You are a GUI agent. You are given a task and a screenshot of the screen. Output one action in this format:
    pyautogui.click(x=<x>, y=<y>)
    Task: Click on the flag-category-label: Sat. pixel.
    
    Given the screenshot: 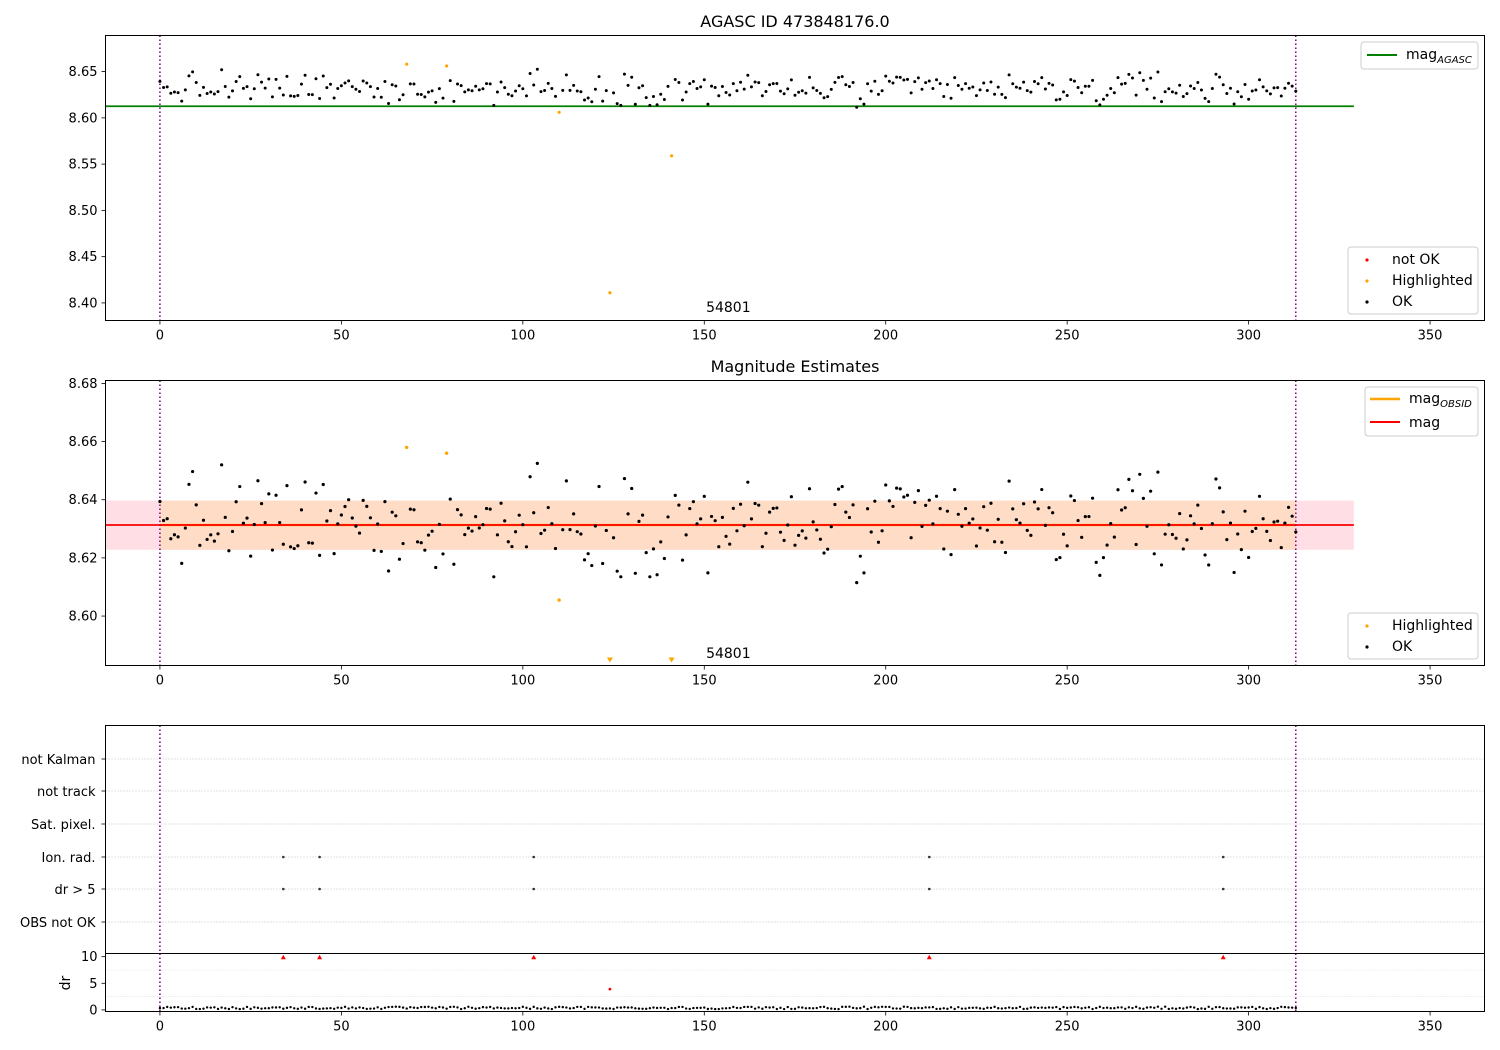 What is the action you would take?
    pyautogui.click(x=63, y=825)
    